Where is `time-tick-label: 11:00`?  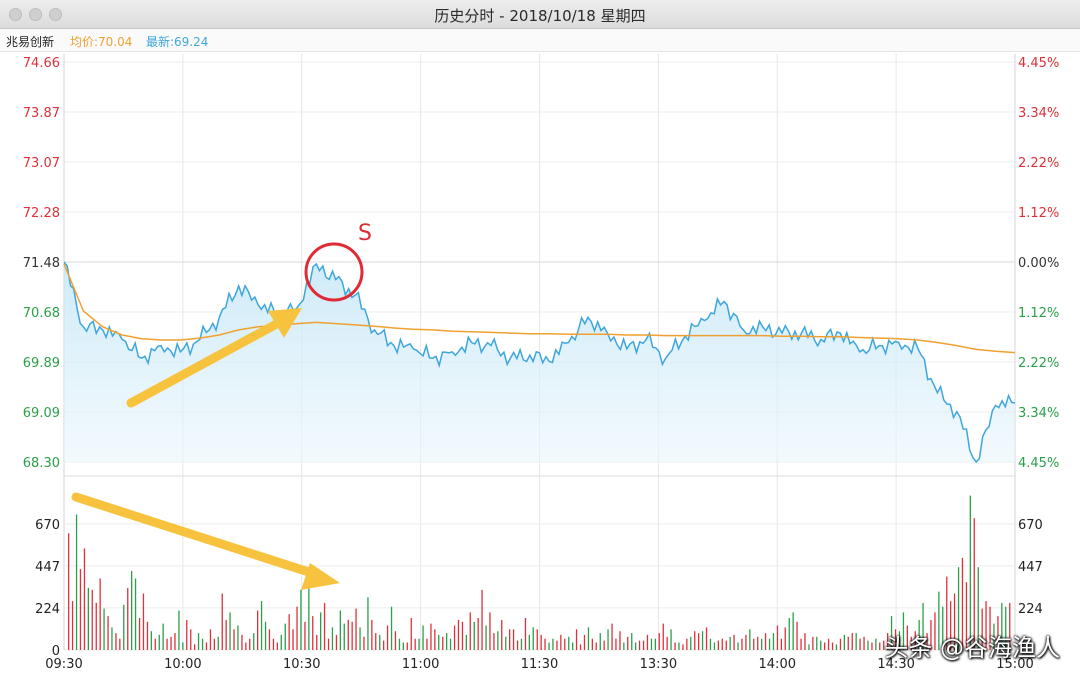
time-tick-label: 11:00 is located at coordinates (420, 664).